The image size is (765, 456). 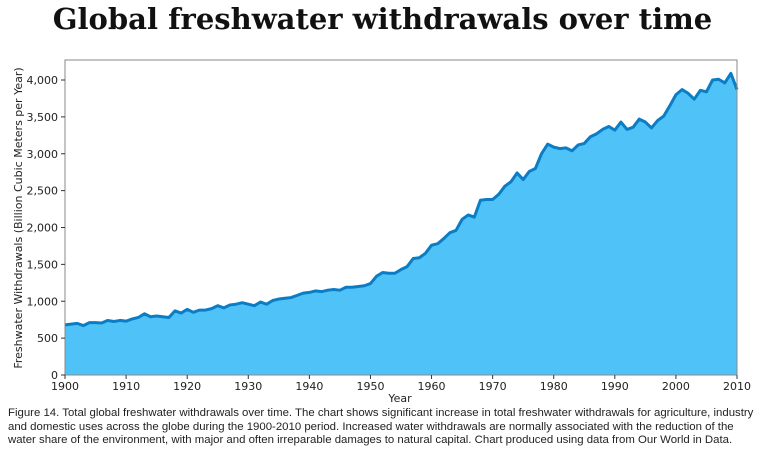 I want to click on x-tick-label: 1930, so click(x=248, y=386).